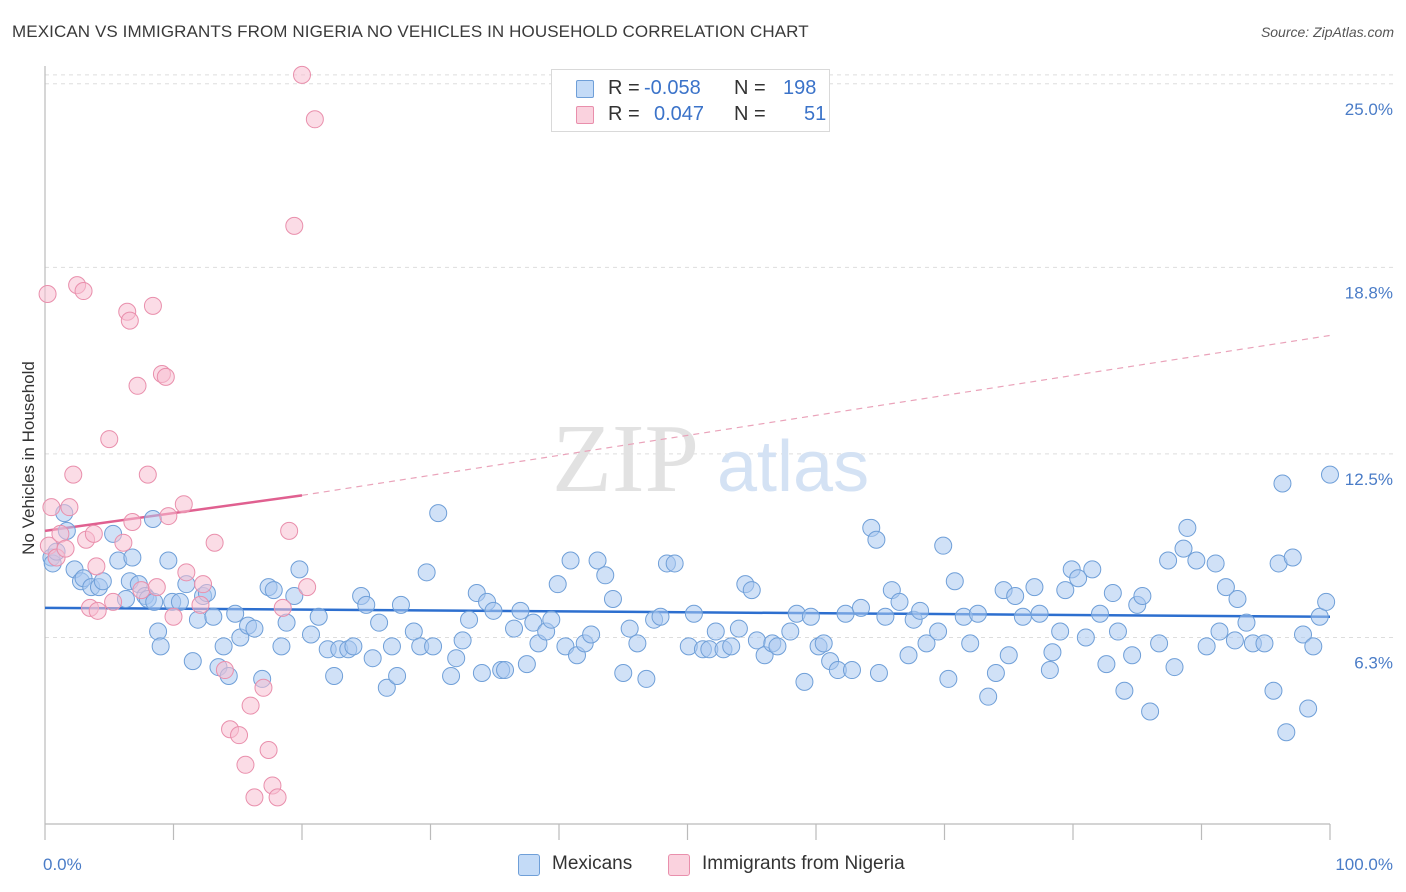 This screenshot has height=892, width=1406. What do you see at coordinates (592, 863) in the screenshot?
I see `legend-label-mexicans: Mexicans` at bounding box center [592, 863].